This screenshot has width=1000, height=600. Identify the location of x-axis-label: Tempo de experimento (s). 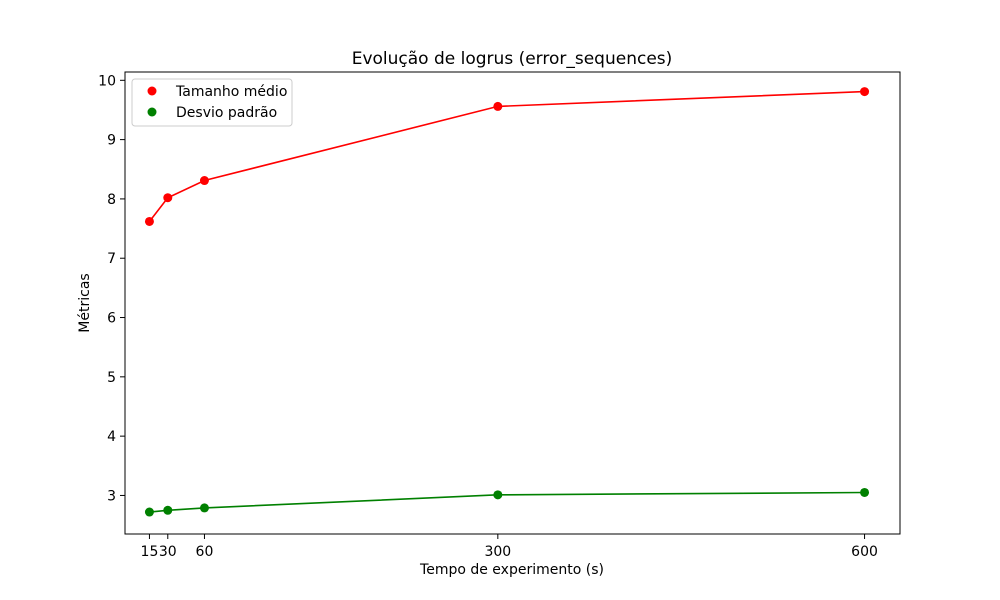
(511, 570).